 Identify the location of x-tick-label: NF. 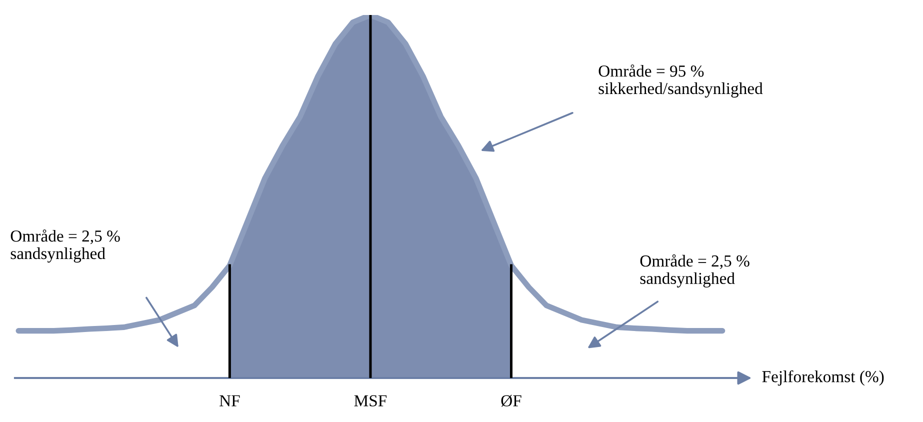
(230, 400).